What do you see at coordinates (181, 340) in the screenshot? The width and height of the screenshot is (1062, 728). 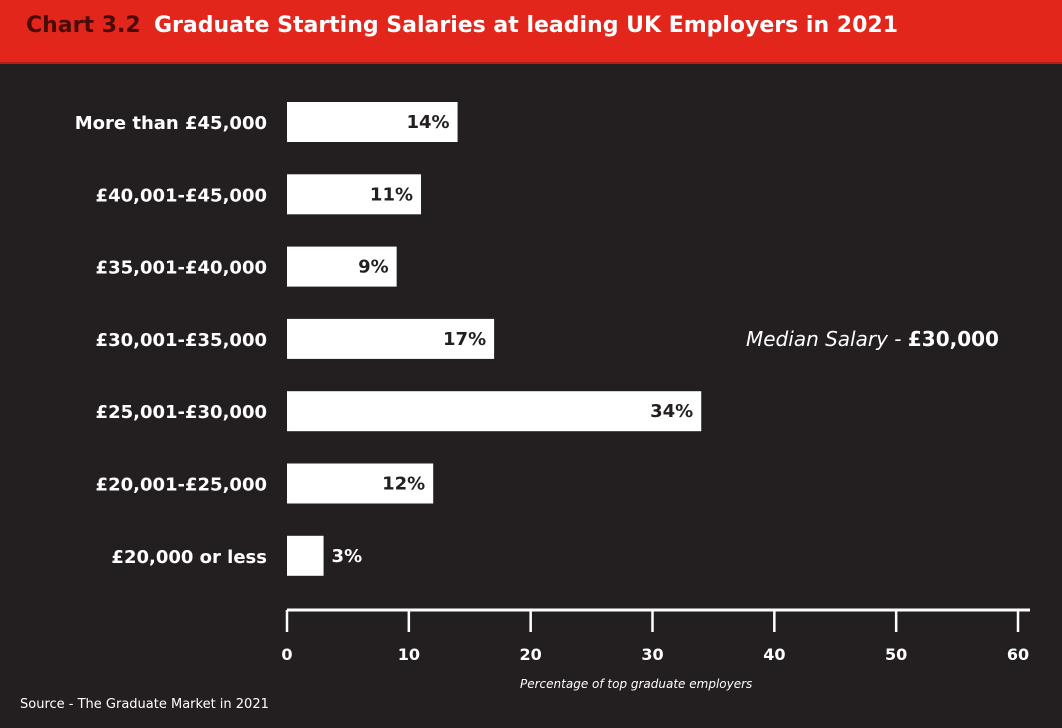 I see `category-label: £30,001-£35,000` at bounding box center [181, 340].